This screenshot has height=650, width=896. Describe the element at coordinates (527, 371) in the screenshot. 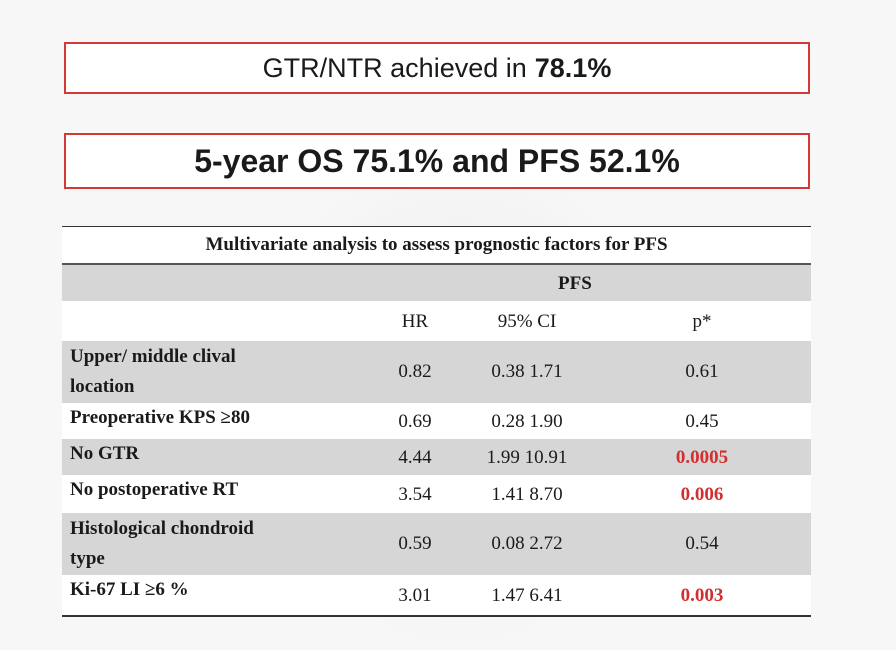

I see `row-ci: 0.38 1.71` at that location.